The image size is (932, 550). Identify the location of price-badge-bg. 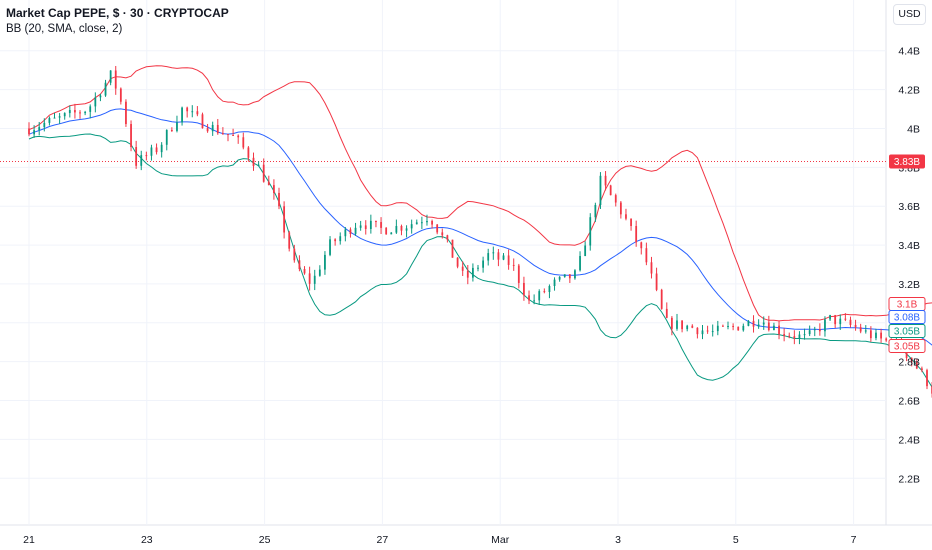
(907, 331).